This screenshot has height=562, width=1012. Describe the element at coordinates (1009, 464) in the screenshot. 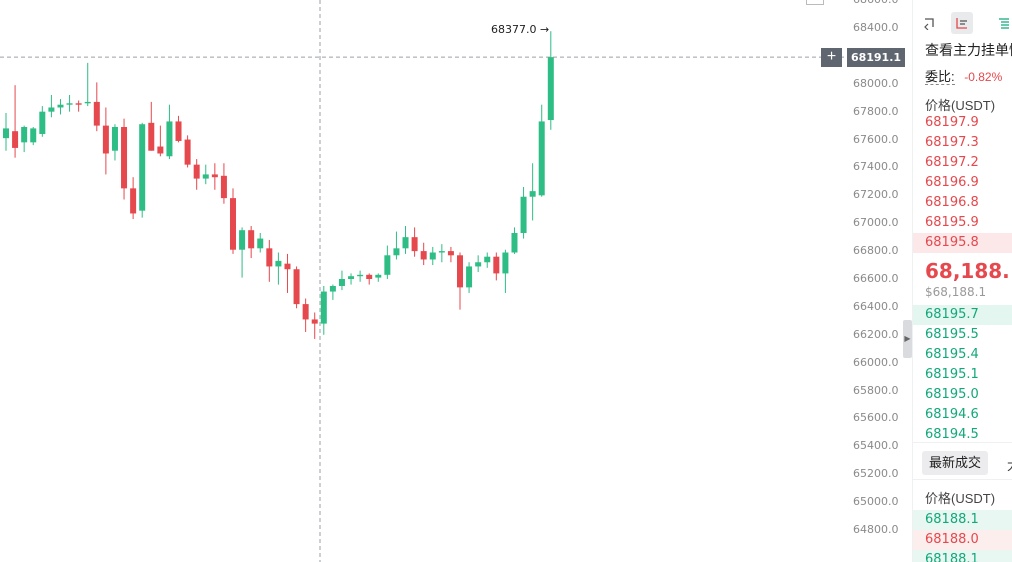

I see `tab-large-trades: 大` at that location.